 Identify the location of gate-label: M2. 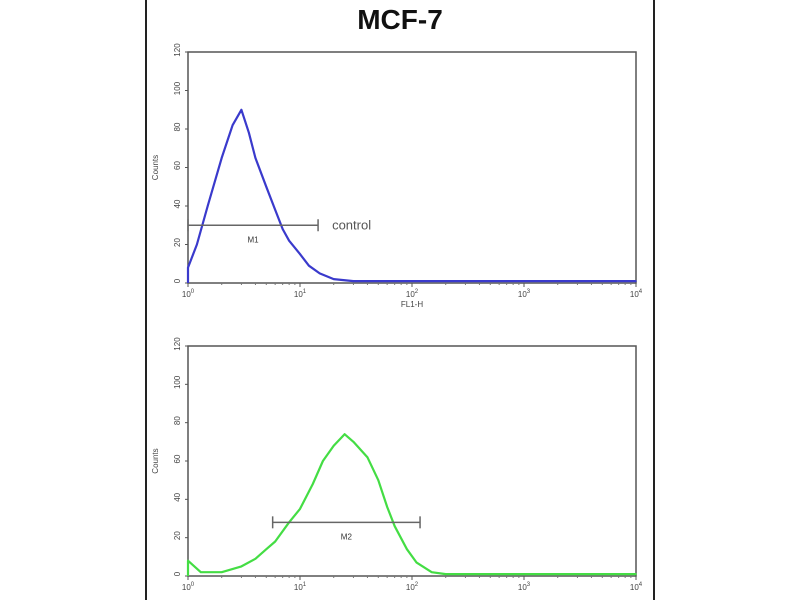
(347, 536).